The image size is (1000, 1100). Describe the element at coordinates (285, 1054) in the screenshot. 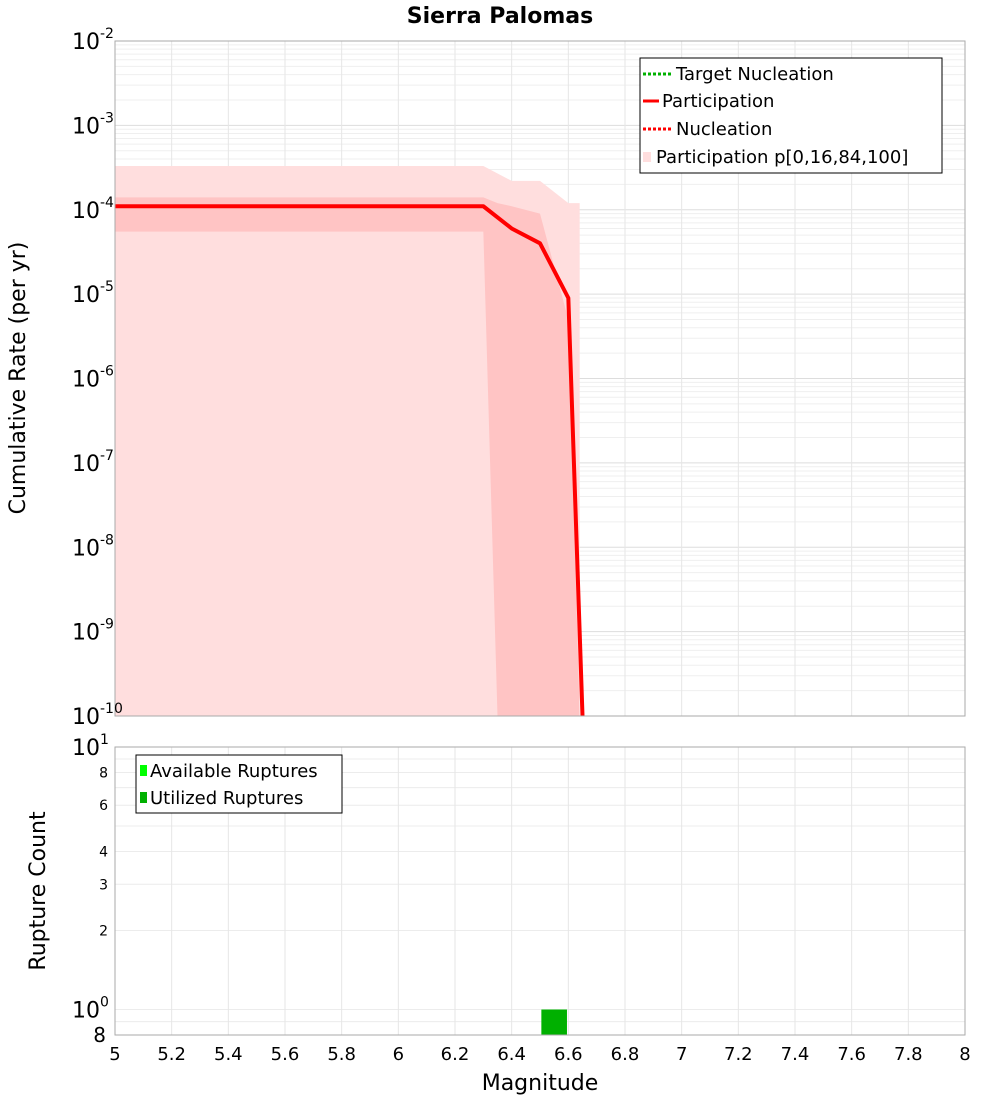

I see `x-tick-label: 5.6` at that location.